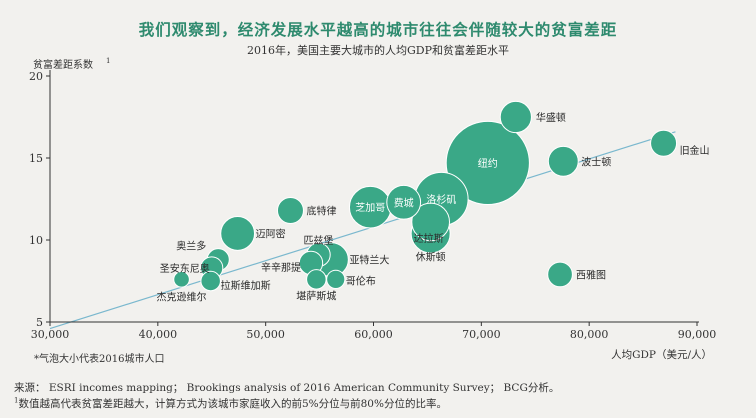 The width and height of the screenshot is (756, 418). Describe the element at coordinates (39, 322) in the screenshot. I see `y-tick-label: 5` at that location.